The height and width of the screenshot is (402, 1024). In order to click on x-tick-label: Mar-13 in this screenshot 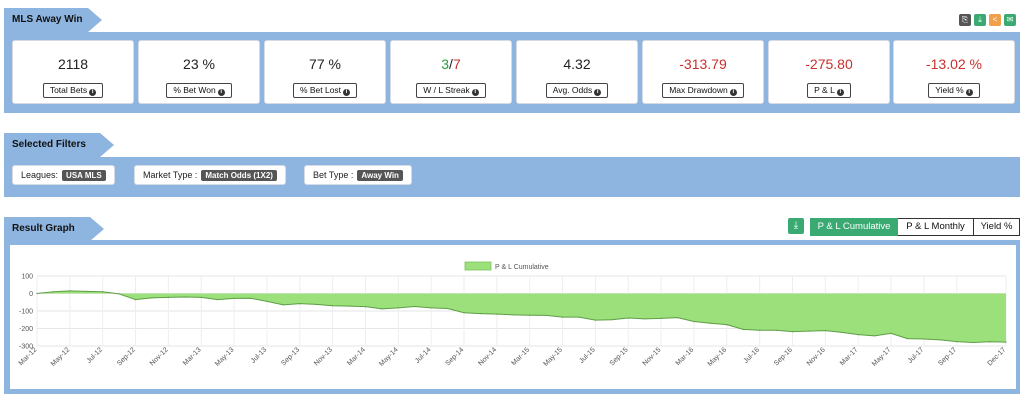, I will do `click(192, 356)`.